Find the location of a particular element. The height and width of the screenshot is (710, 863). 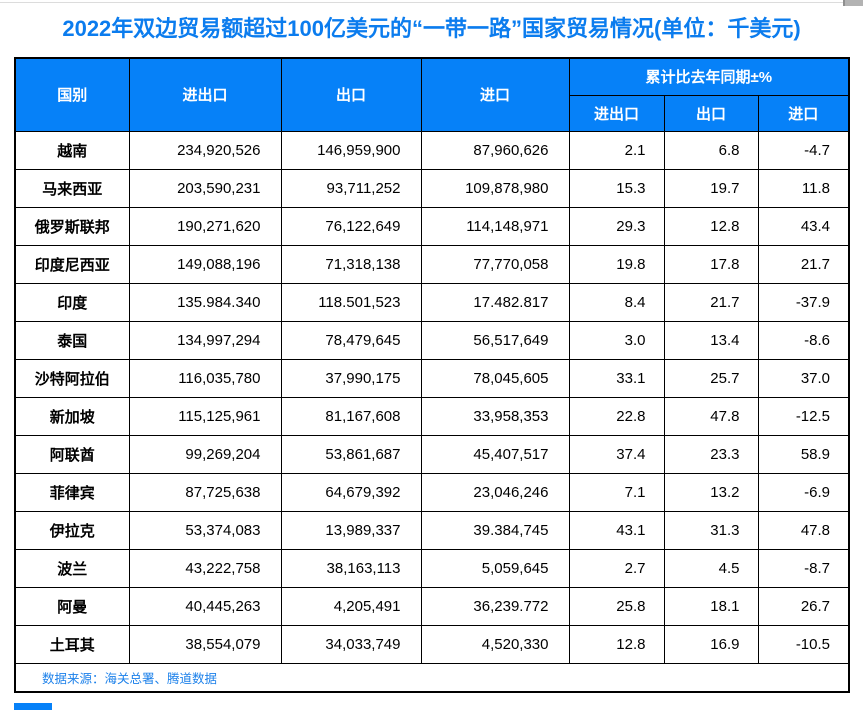

cell-yoy-total: 2.7 is located at coordinates (616, 568).